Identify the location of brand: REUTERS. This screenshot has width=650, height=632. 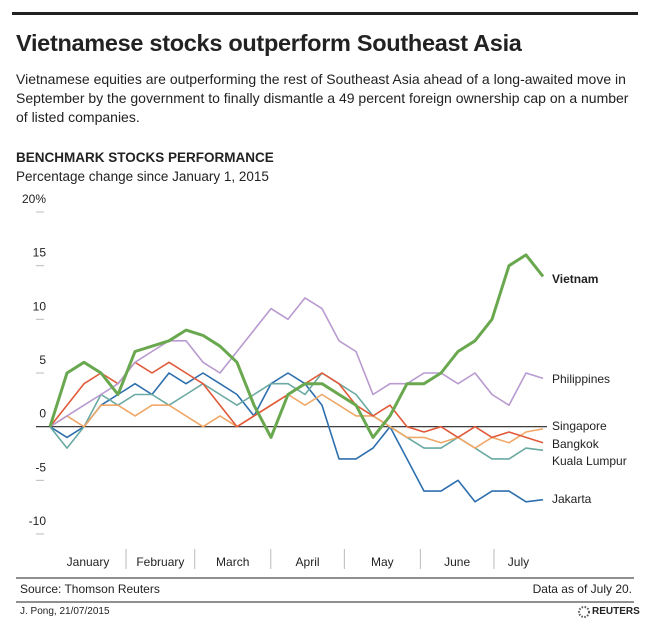
(616, 611).